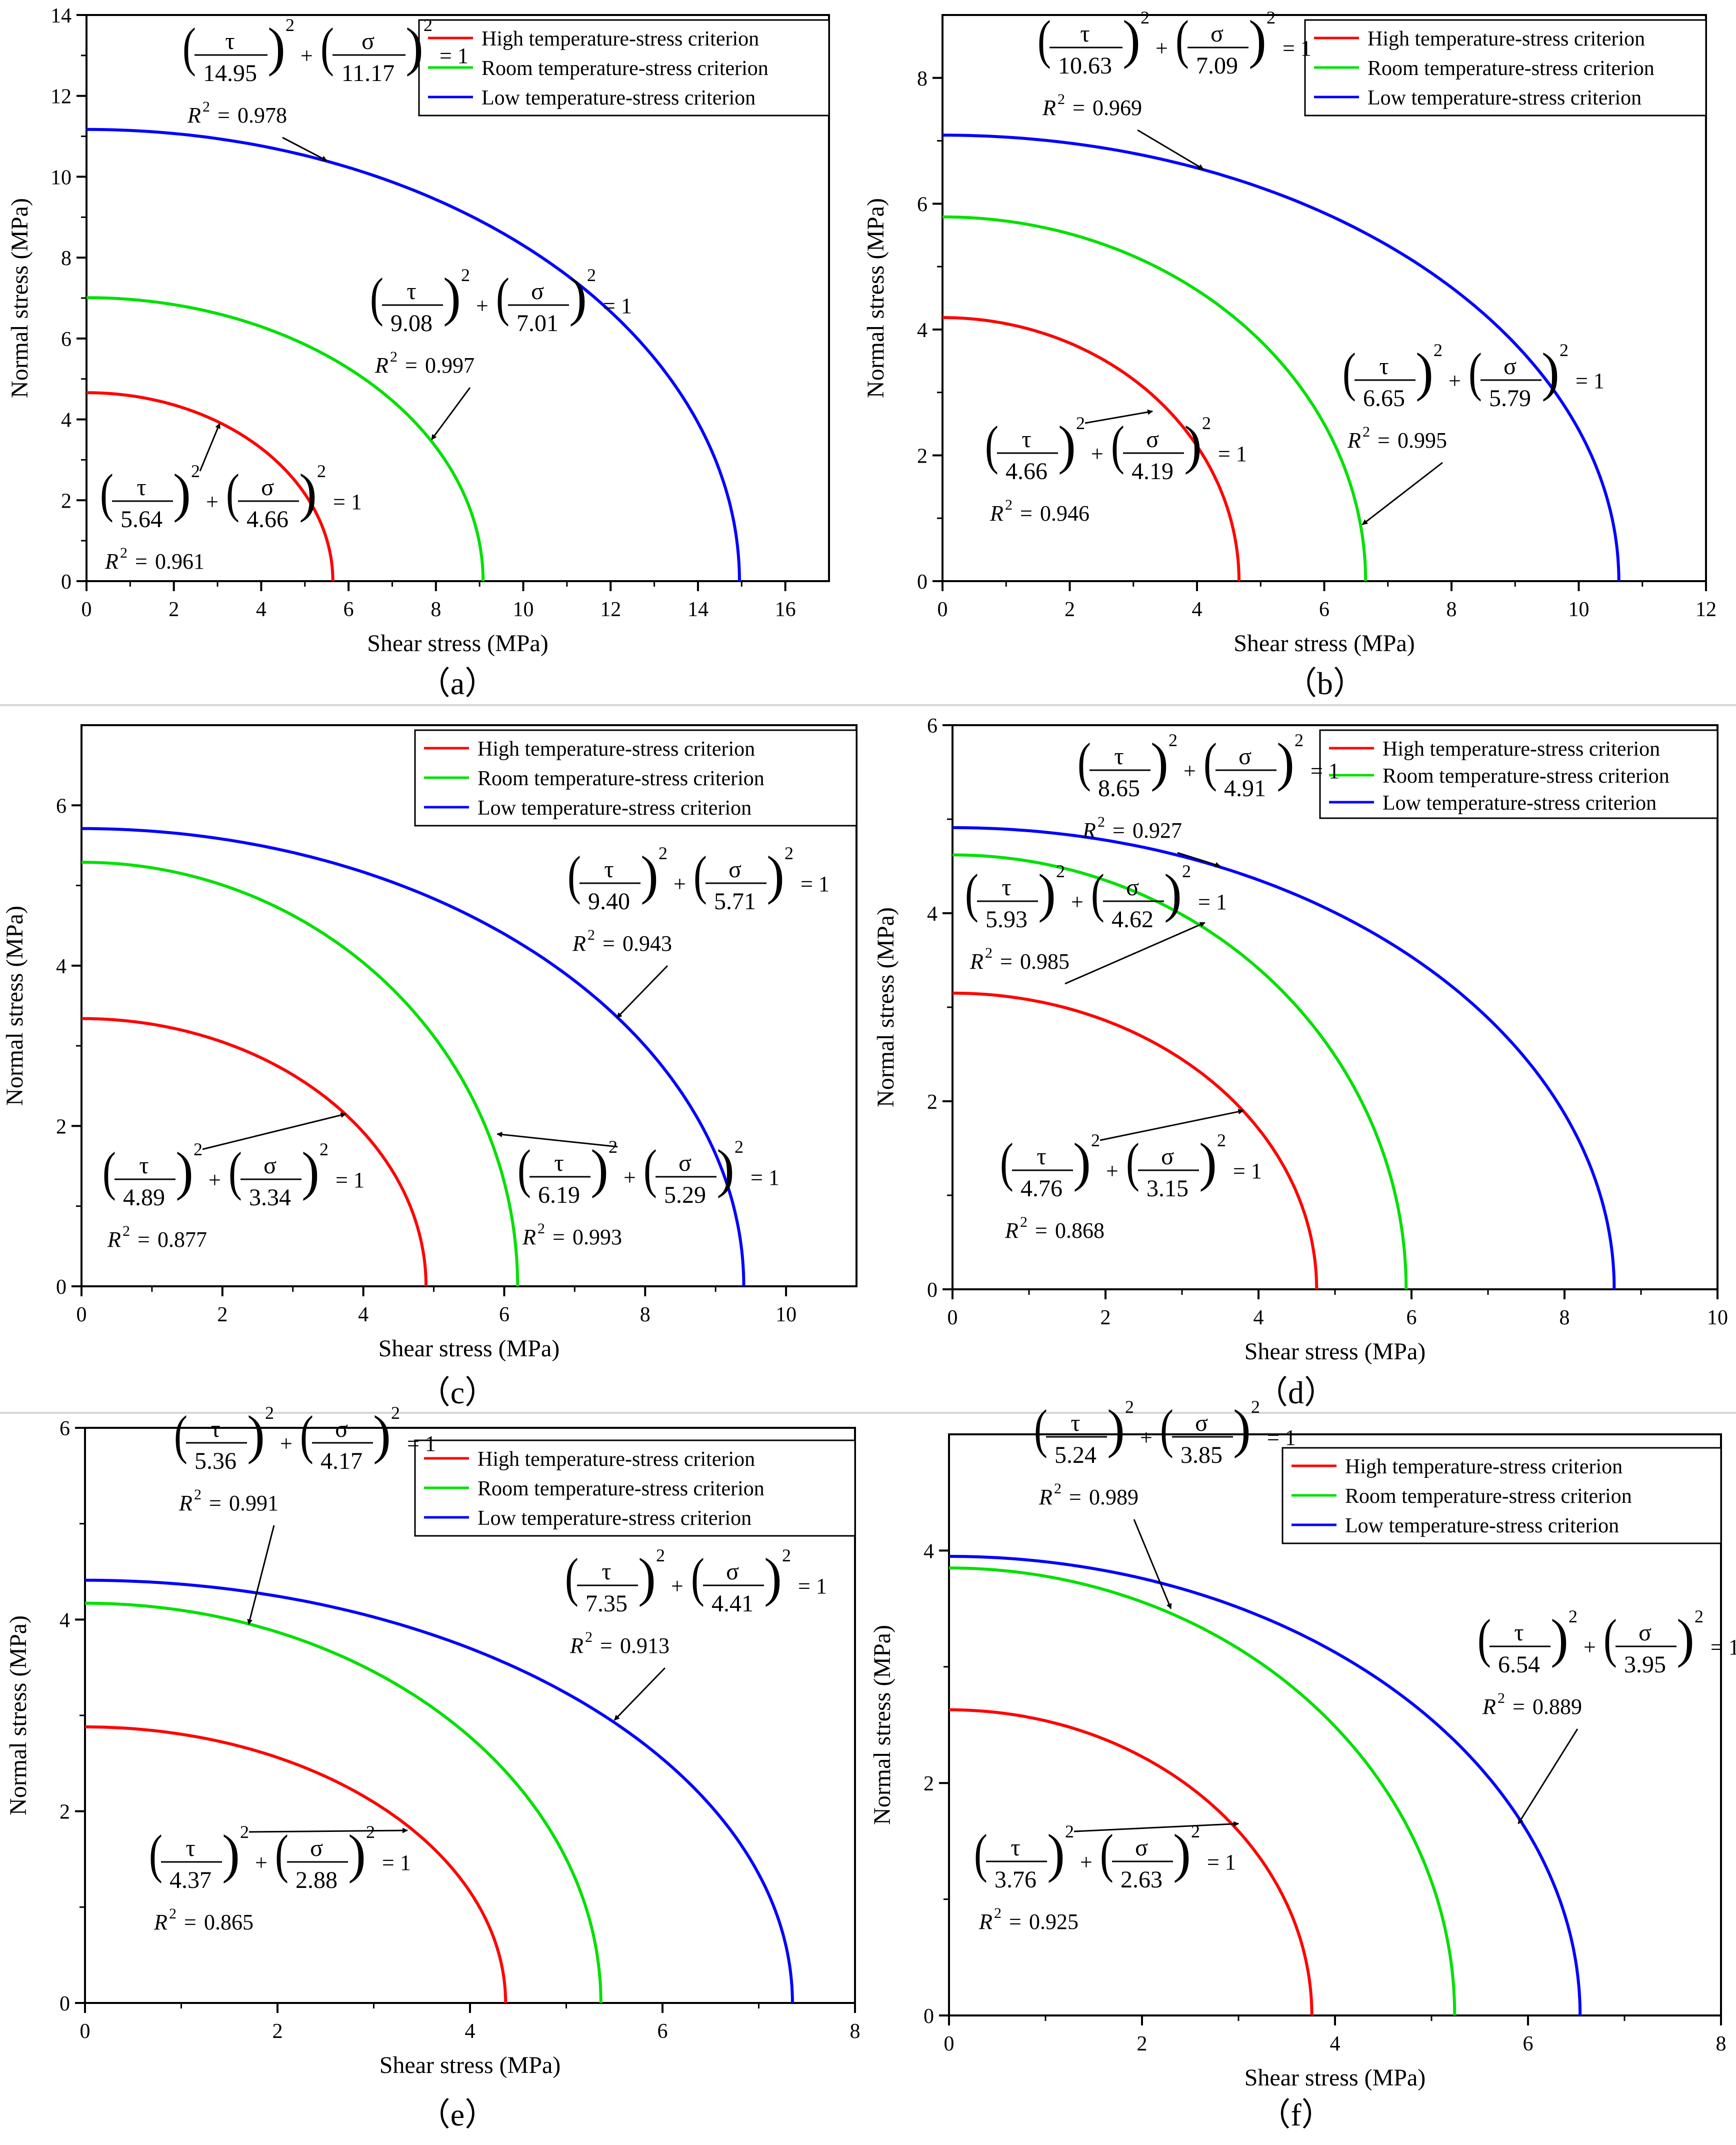 The width and height of the screenshot is (1736, 2145). I want to click on equation-annotation: (τ5.24) 2+(σ3.85) 2= 1R 2 = 0.989, so click(1165, 1453).